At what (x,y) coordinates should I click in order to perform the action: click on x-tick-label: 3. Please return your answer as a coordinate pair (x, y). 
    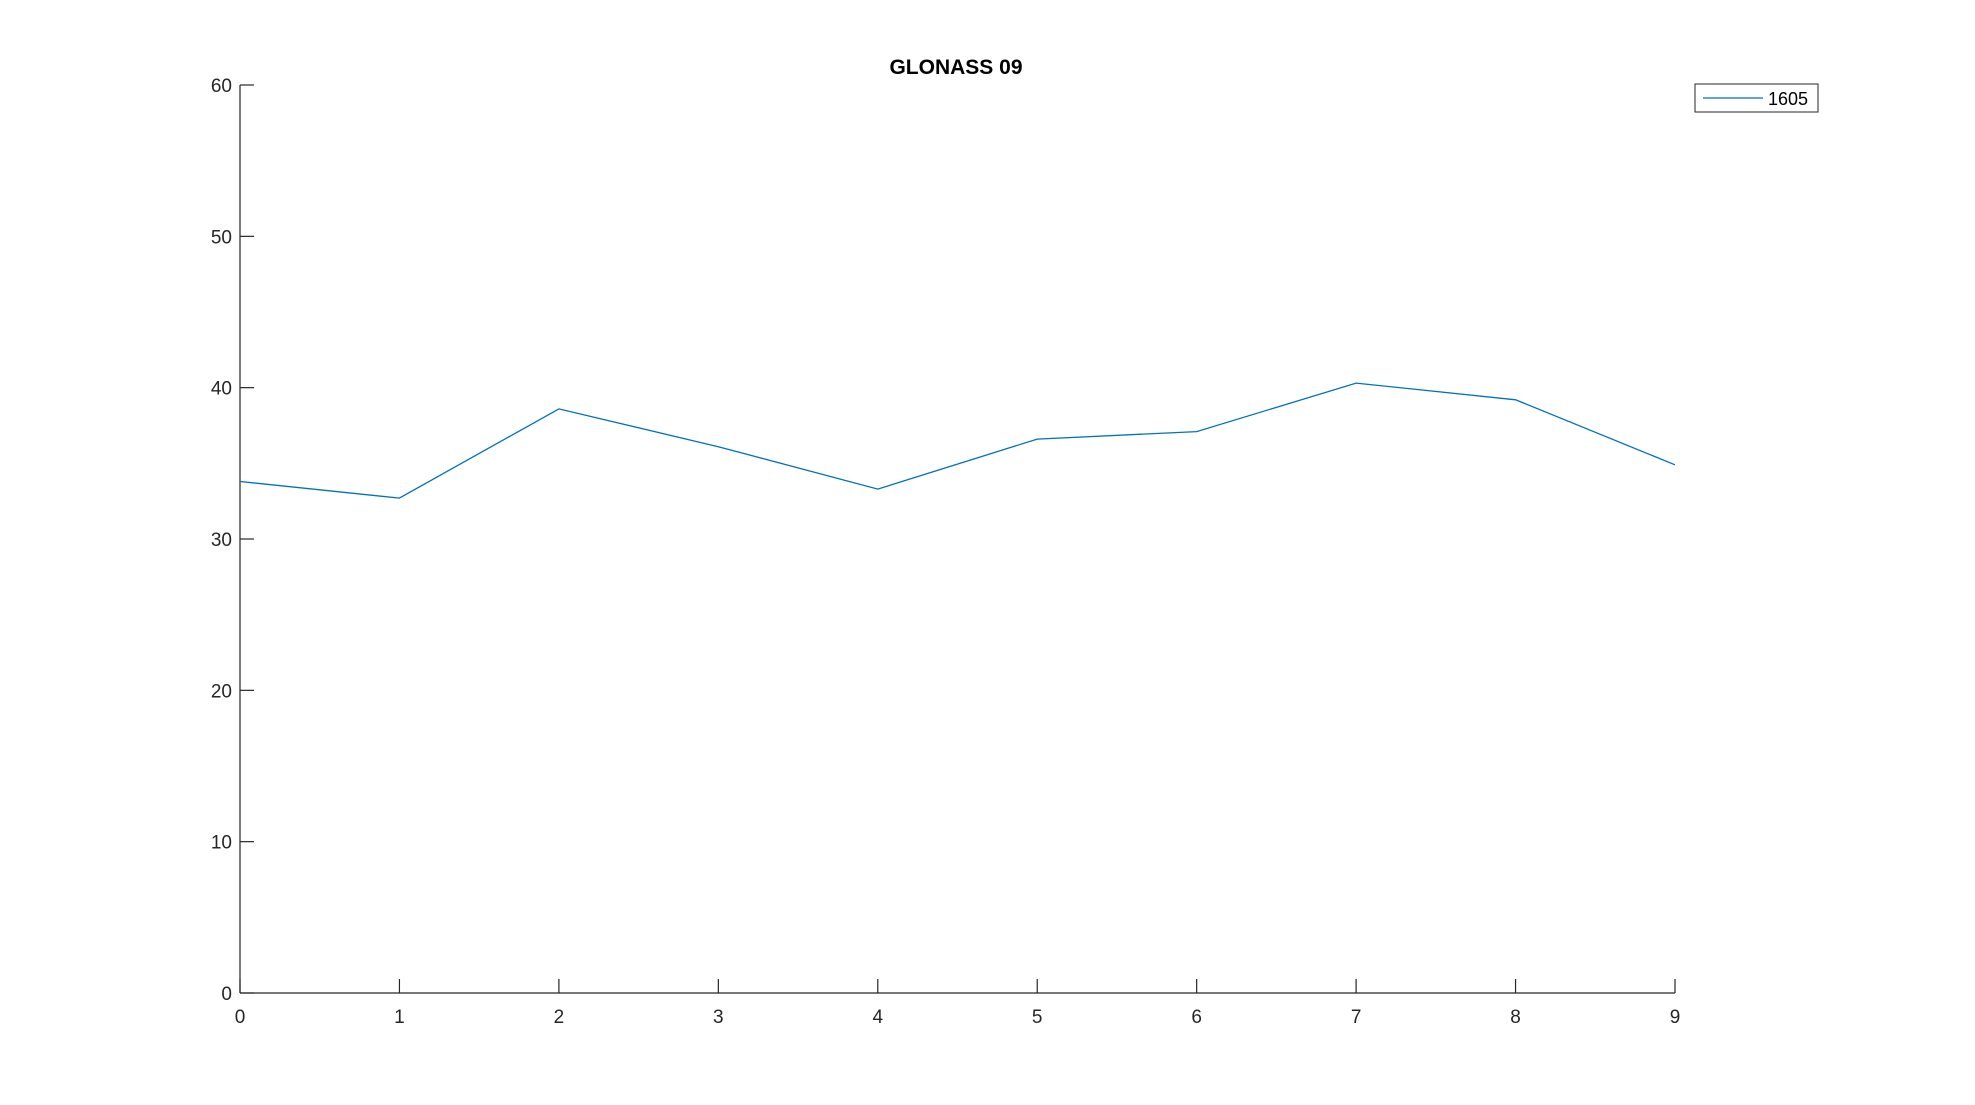
    Looking at the image, I should click on (718, 1017).